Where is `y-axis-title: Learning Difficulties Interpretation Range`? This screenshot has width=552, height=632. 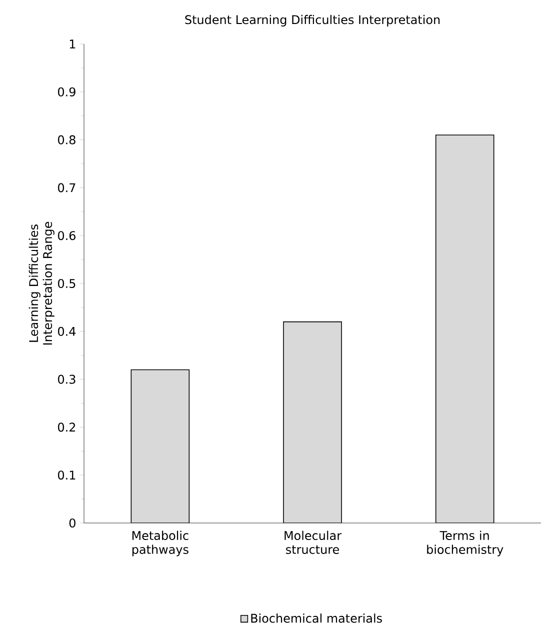
y-axis-title: Learning Difficulties Interpretation Range is located at coordinates (41, 283).